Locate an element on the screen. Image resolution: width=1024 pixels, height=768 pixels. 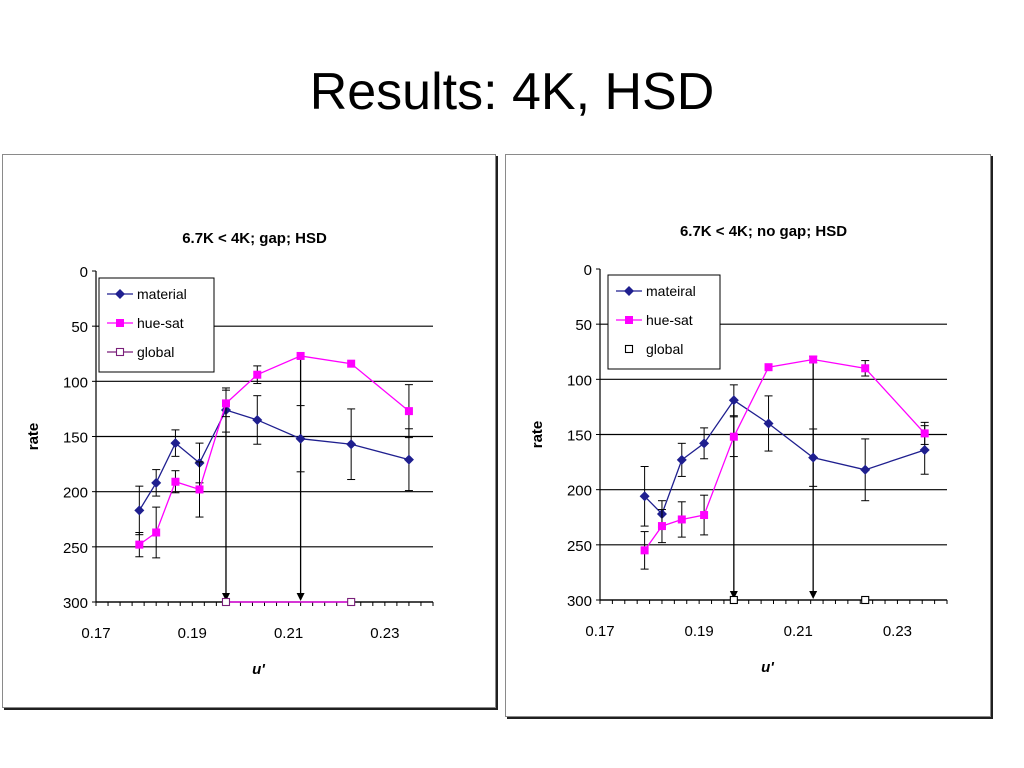
legend-label: mateiral is located at coordinates (671, 291).